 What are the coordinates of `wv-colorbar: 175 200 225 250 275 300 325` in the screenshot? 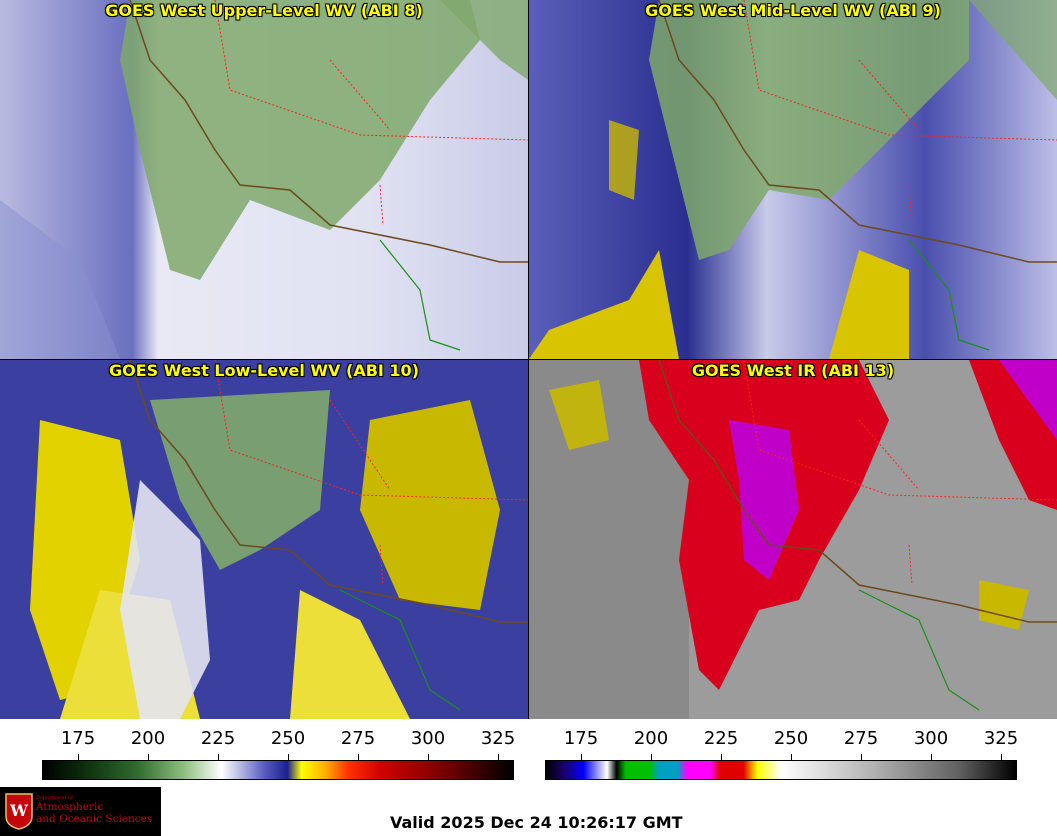 It's located at (279, 754).